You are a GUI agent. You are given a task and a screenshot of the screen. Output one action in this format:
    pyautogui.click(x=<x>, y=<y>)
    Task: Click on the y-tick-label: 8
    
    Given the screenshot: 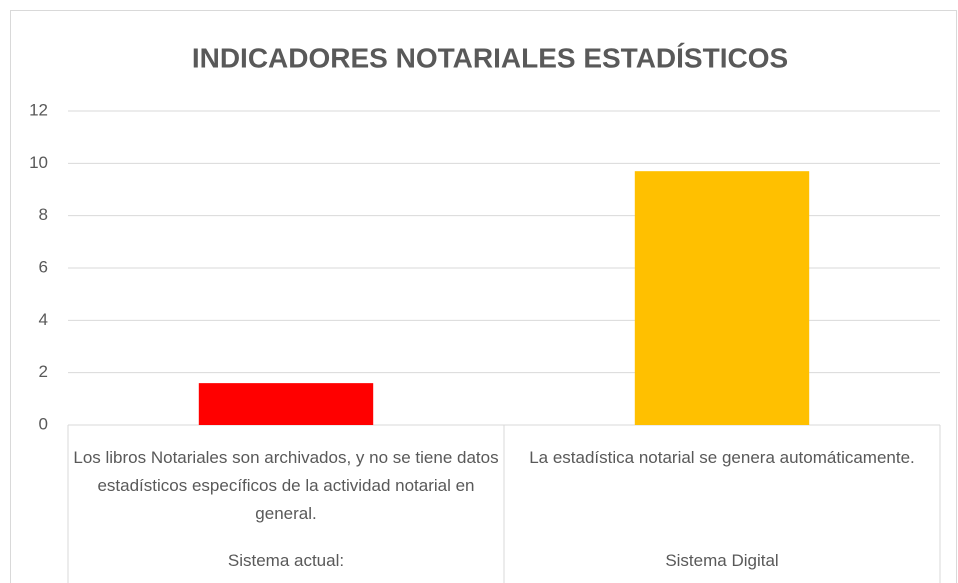 What is the action you would take?
    pyautogui.click(x=43, y=214)
    